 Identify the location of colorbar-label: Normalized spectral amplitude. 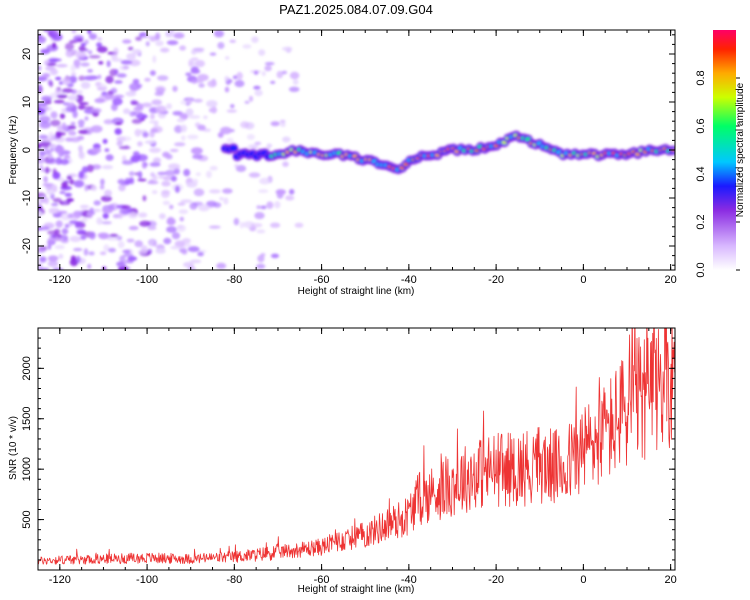
(740, 149).